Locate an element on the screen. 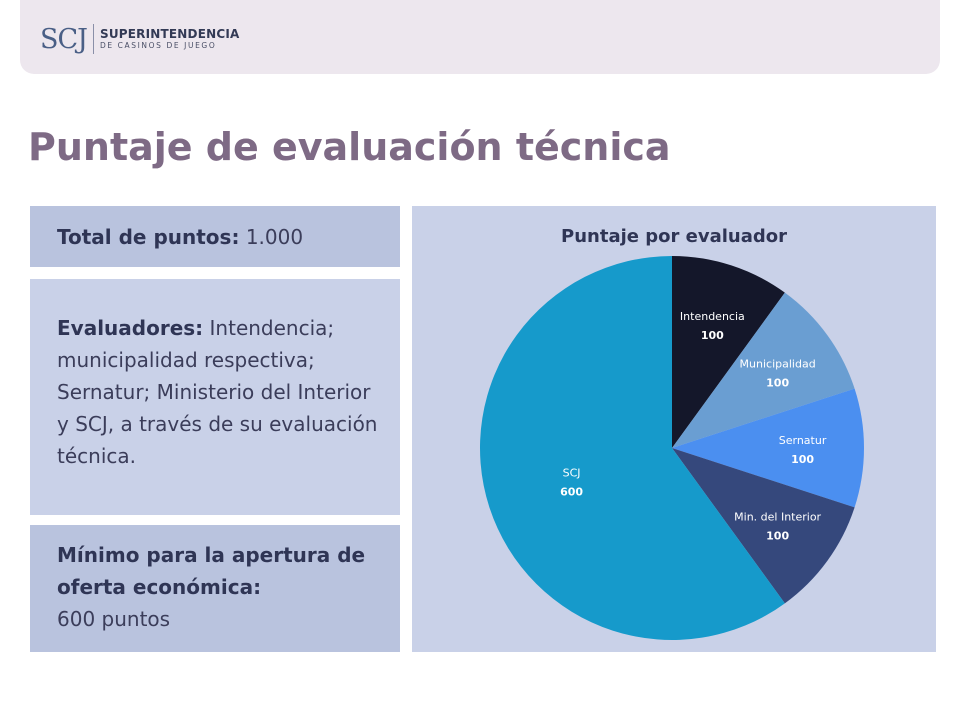 This screenshot has height=720, width=960. pie-slice-min-del-interior is located at coordinates (763, 526).